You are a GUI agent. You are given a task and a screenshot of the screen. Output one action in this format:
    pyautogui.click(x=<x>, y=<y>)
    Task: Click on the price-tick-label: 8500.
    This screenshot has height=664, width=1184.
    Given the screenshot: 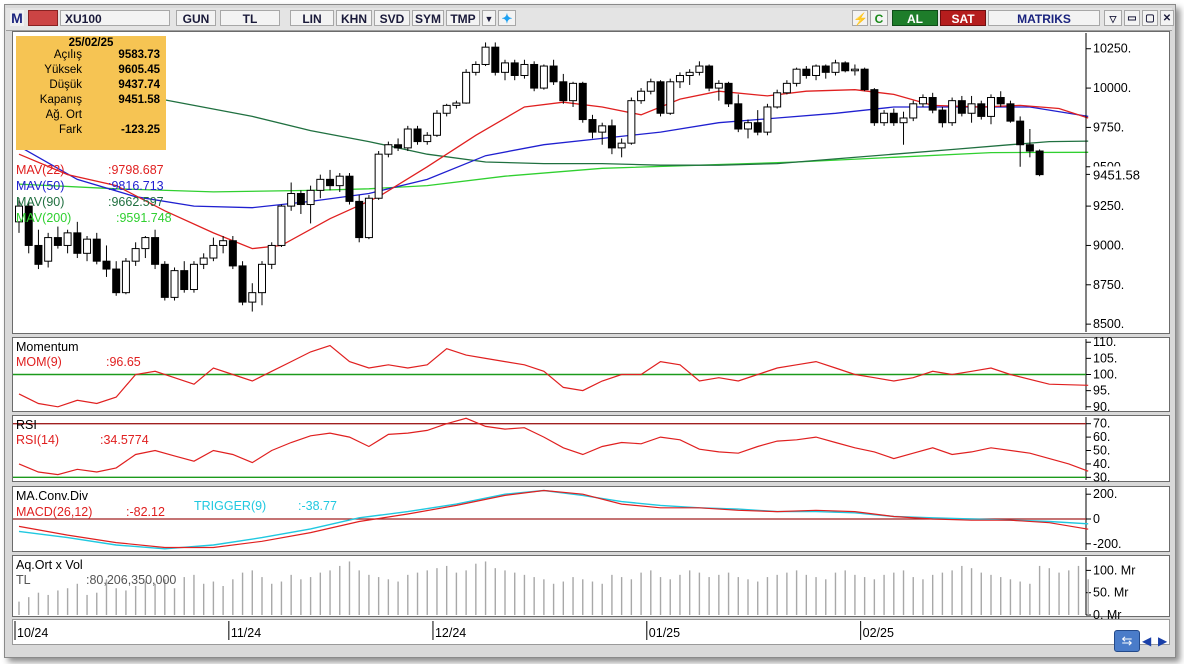 What is the action you would take?
    pyautogui.click(x=1108, y=324)
    